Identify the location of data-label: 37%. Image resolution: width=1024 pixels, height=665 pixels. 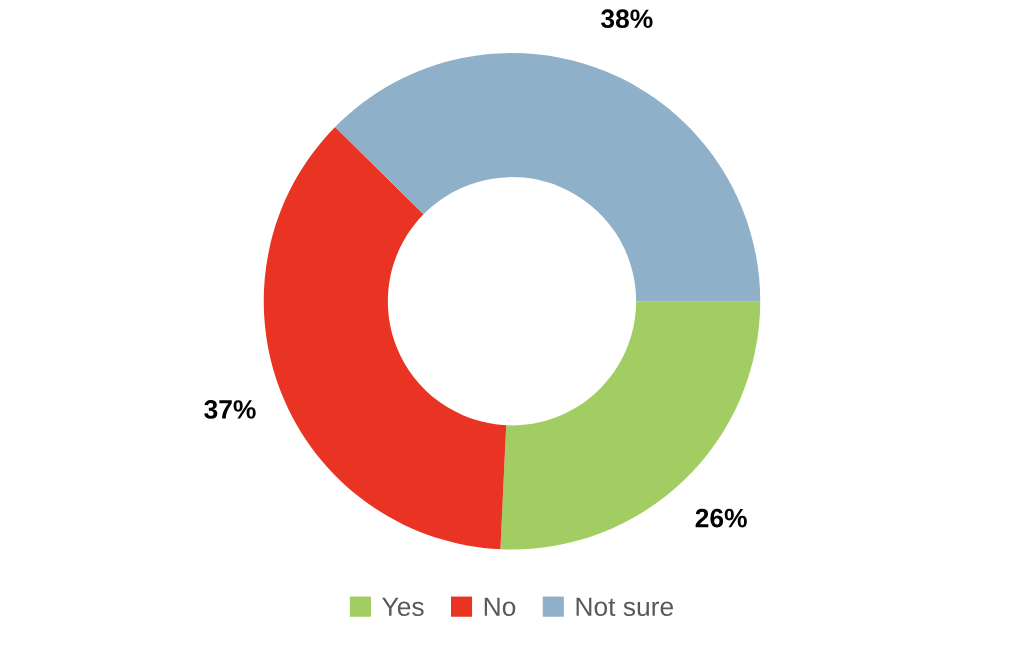
(230, 409).